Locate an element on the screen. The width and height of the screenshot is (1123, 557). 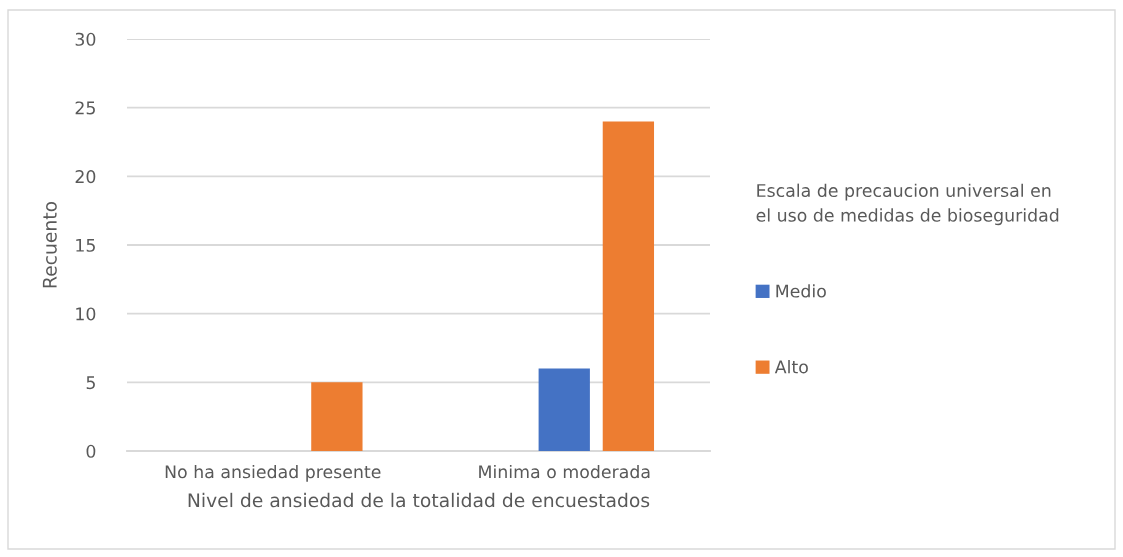
y-tick-label: 0 is located at coordinates (91, 451).